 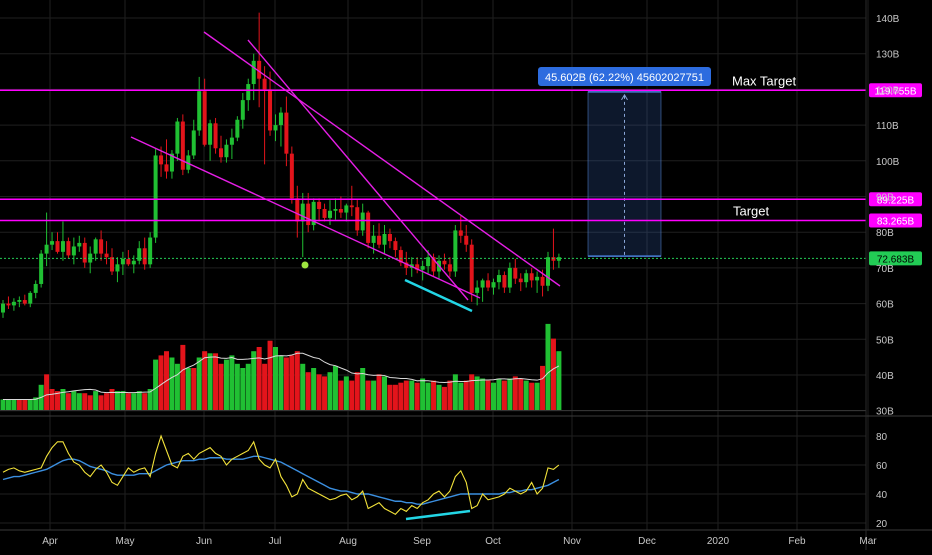 I want to click on time-tick-label: 2020, so click(x=718, y=541).